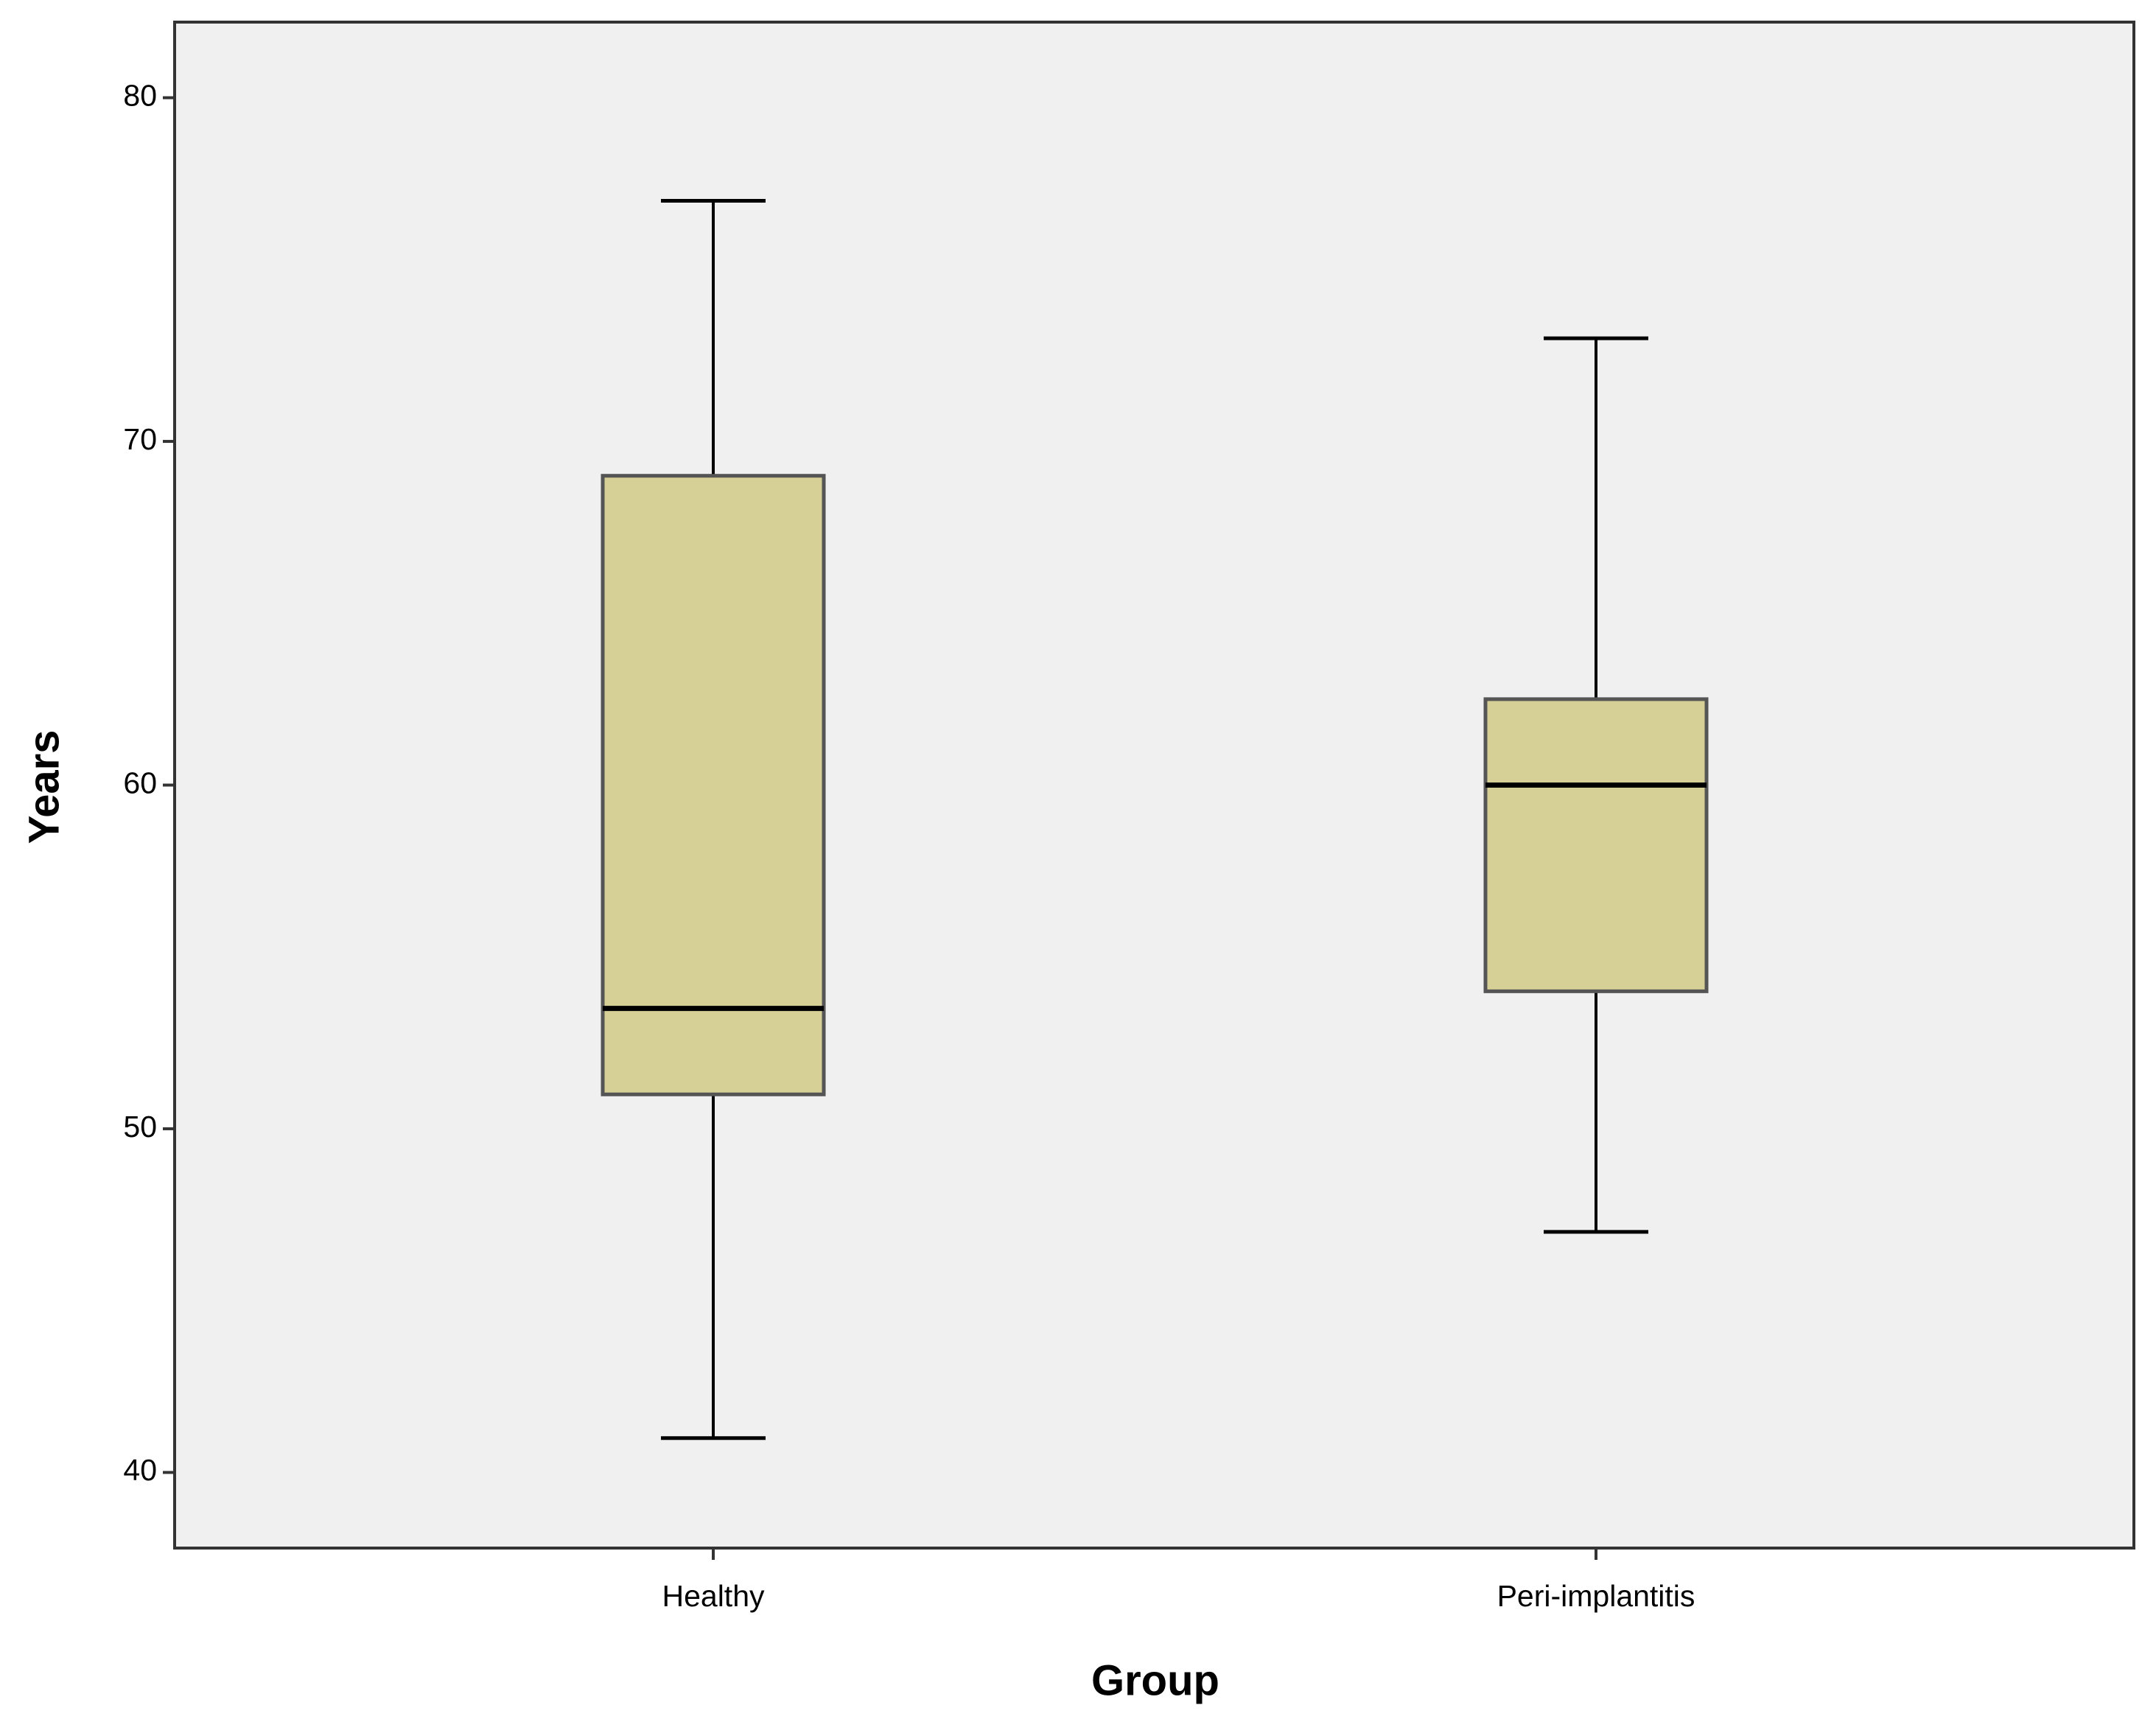  What do you see at coordinates (140, 1470) in the screenshot?
I see `y-tick-label: 40` at bounding box center [140, 1470].